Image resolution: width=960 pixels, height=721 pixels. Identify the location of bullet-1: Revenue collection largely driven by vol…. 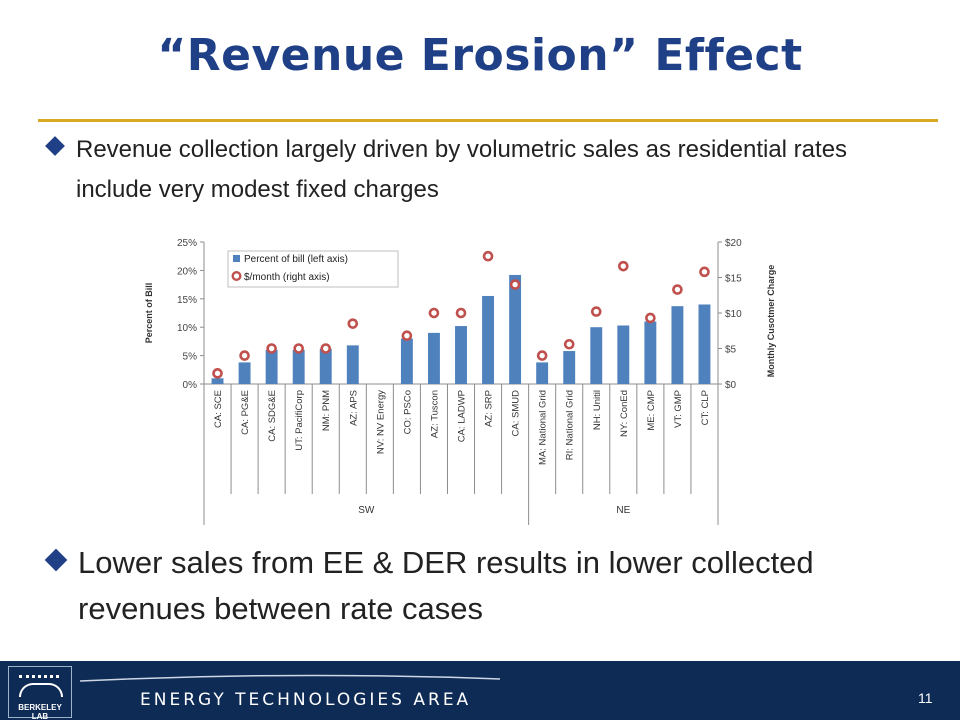
(474, 170).